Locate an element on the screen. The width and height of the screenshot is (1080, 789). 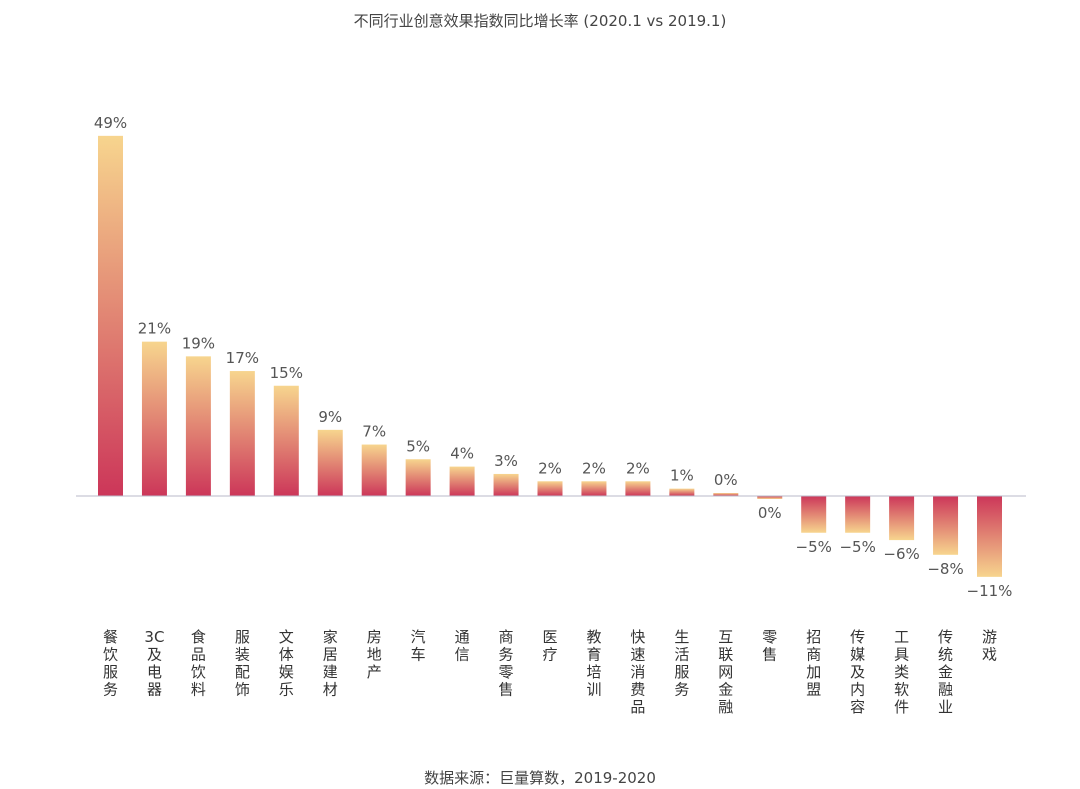
category-label-21: 游戏 is located at coordinates (989, 646).